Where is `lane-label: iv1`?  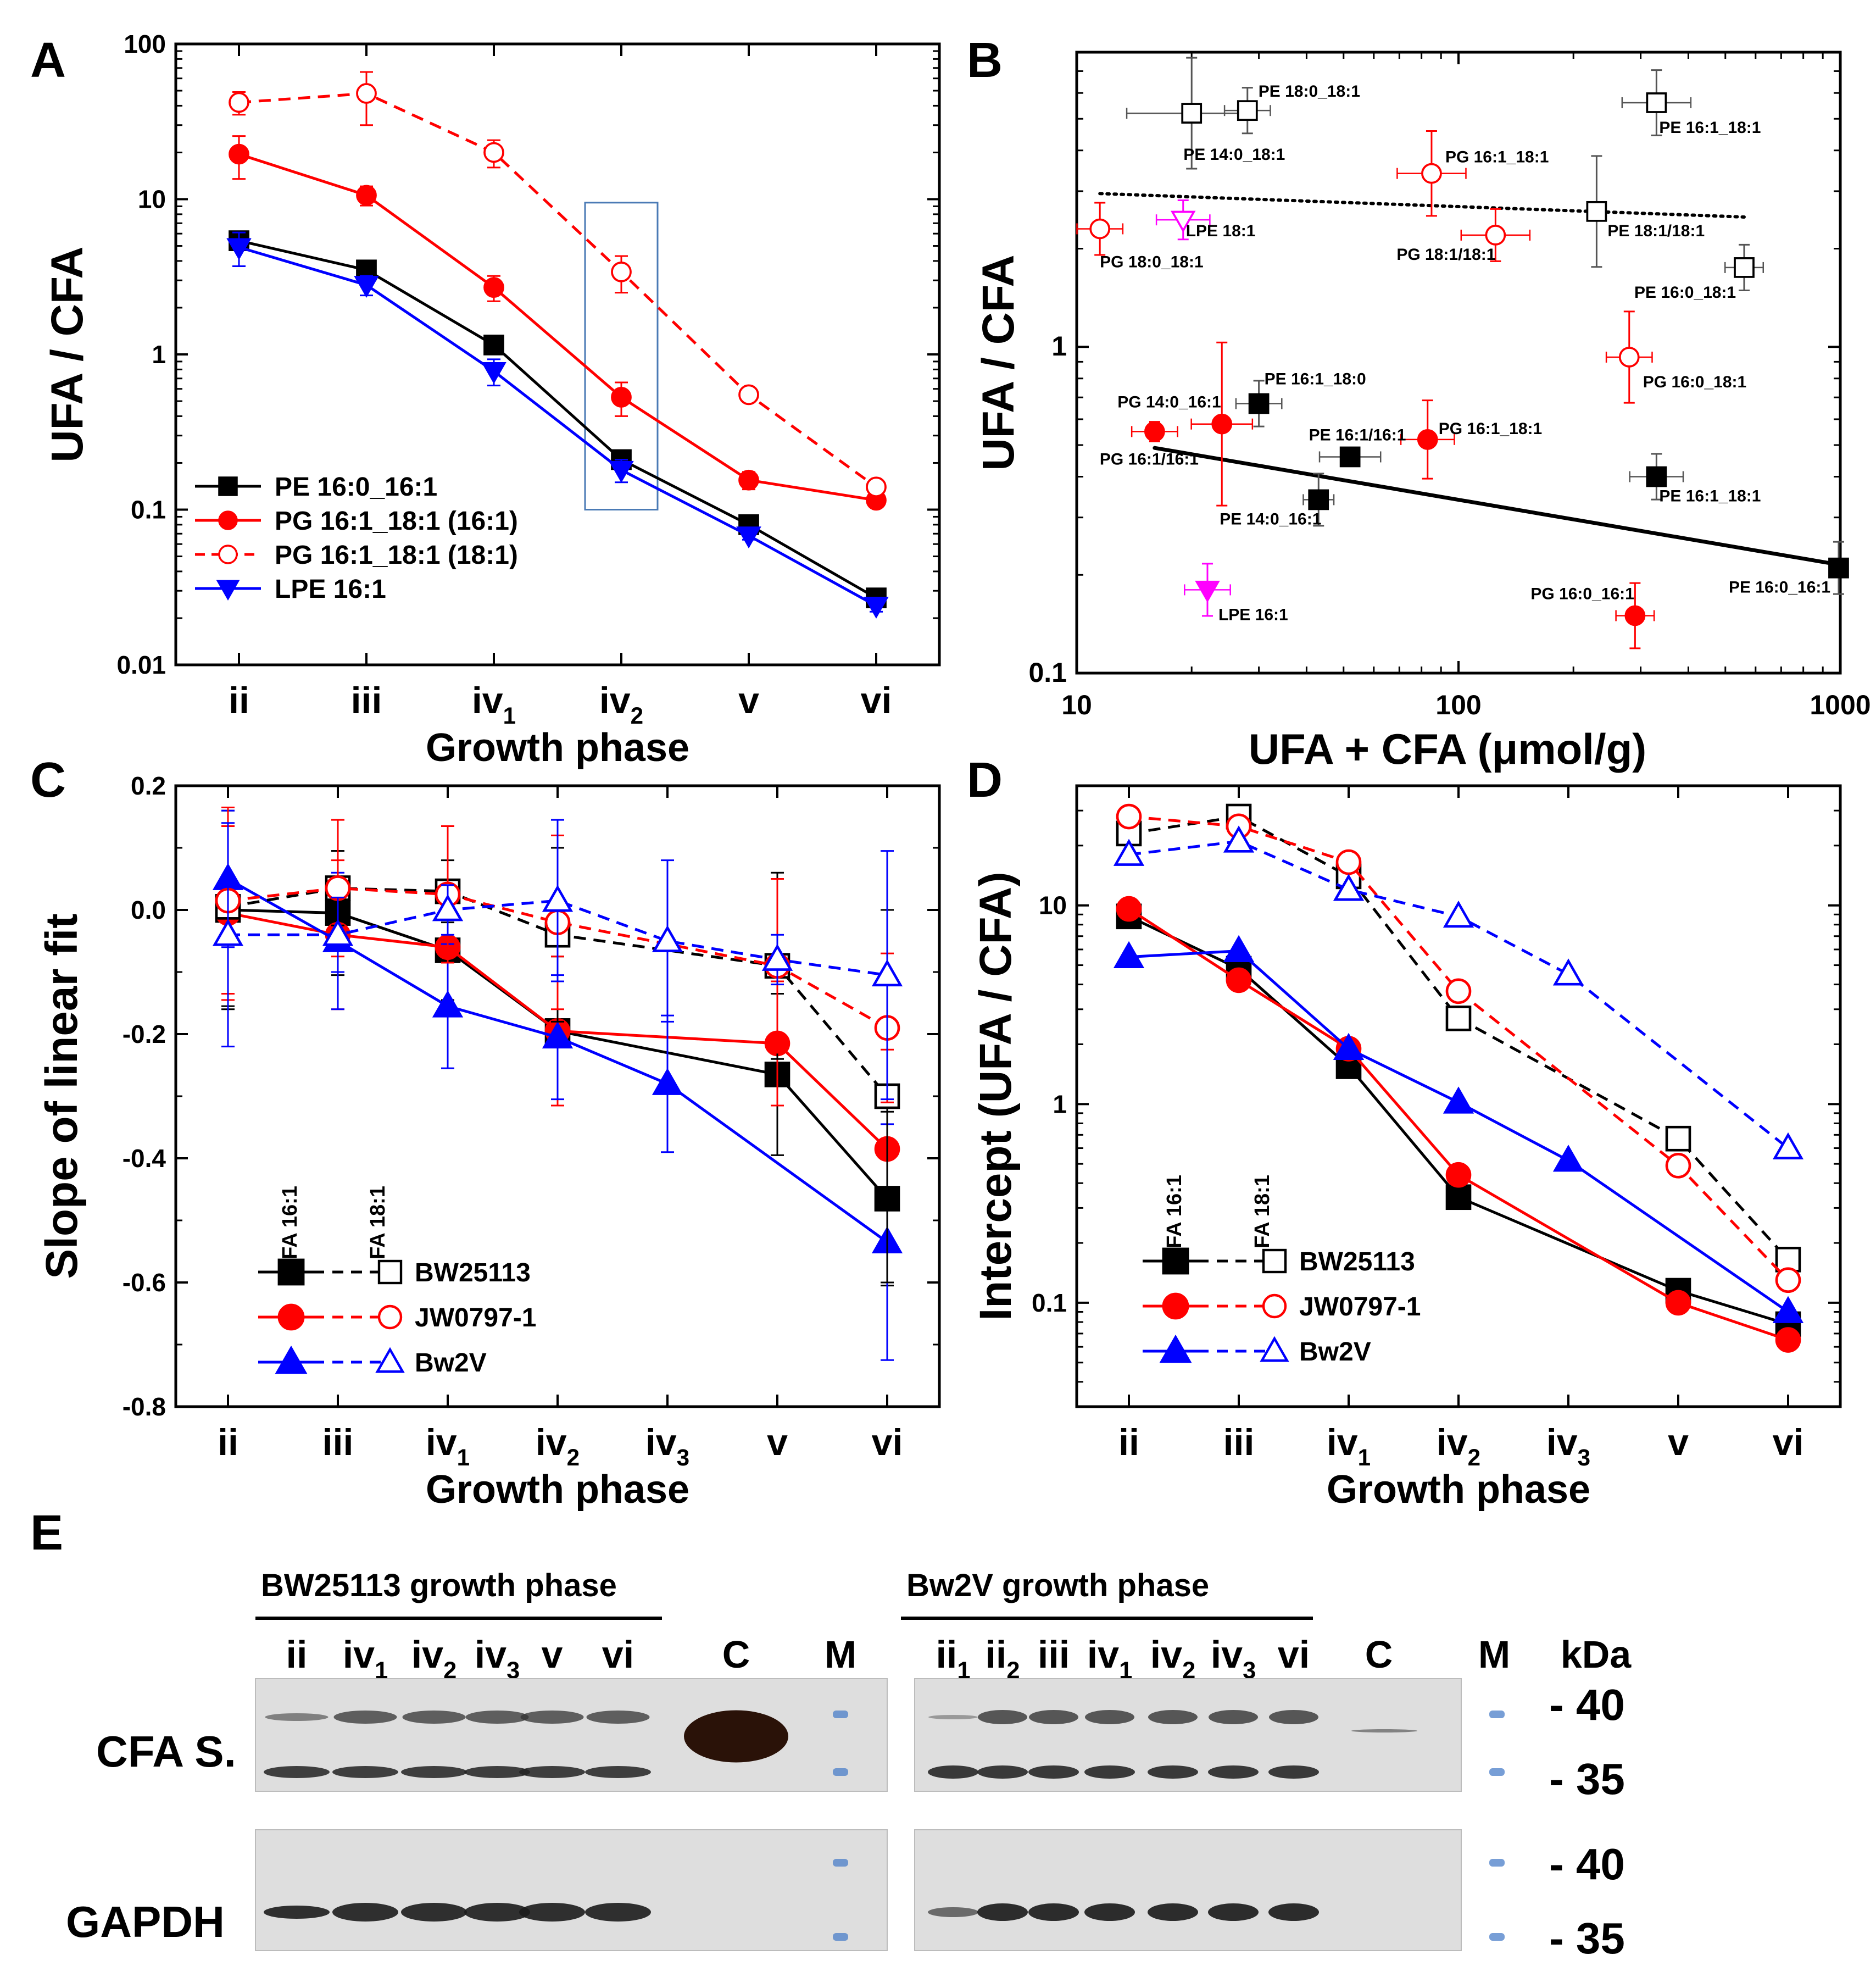 lane-label: iv1 is located at coordinates (365, 1659).